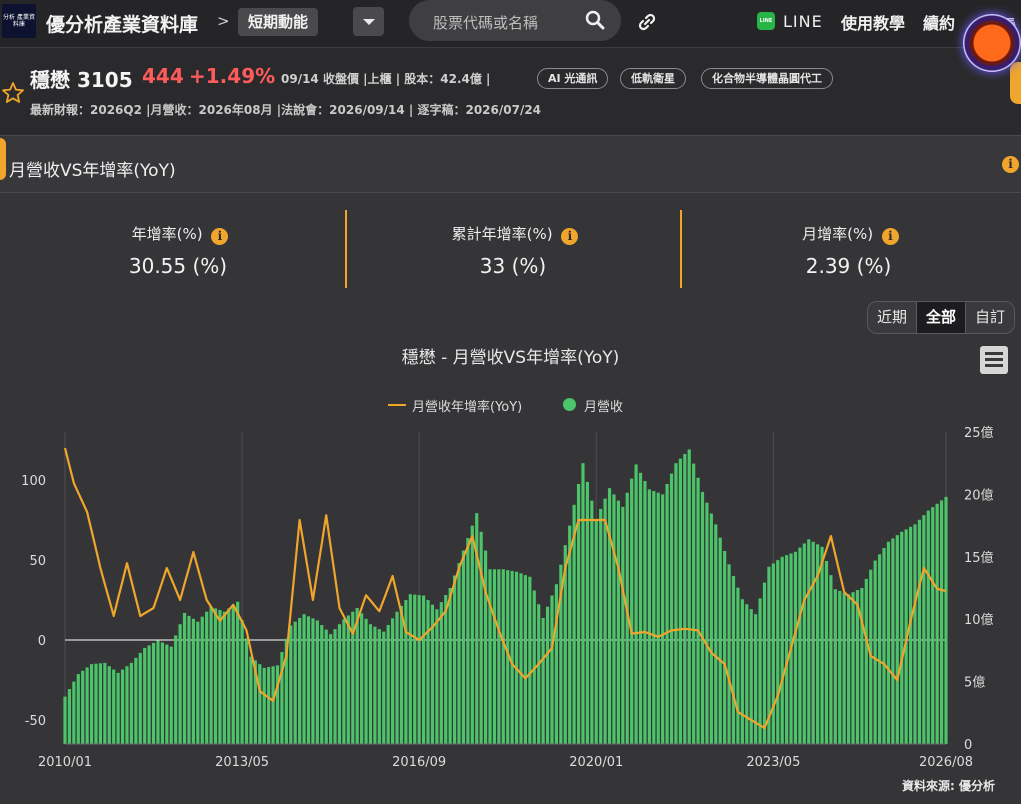 The image size is (1021, 804). What do you see at coordinates (220, 236) in the screenshot?
I see `kpi-yoy-info-icon: i` at bounding box center [220, 236].